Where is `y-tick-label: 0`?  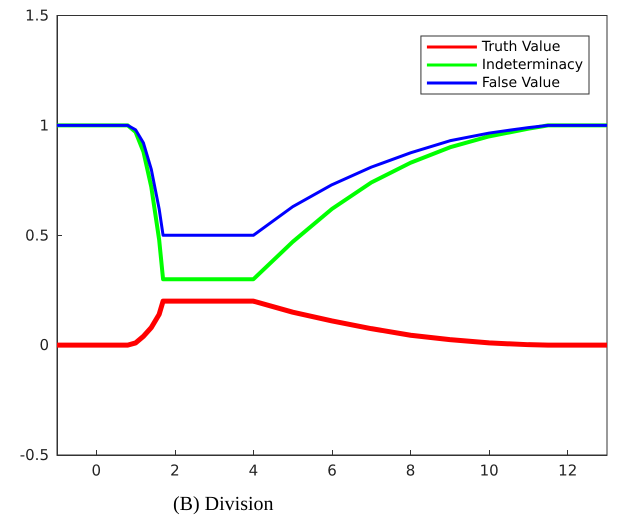
y-tick-label: 0 is located at coordinates (44, 345).